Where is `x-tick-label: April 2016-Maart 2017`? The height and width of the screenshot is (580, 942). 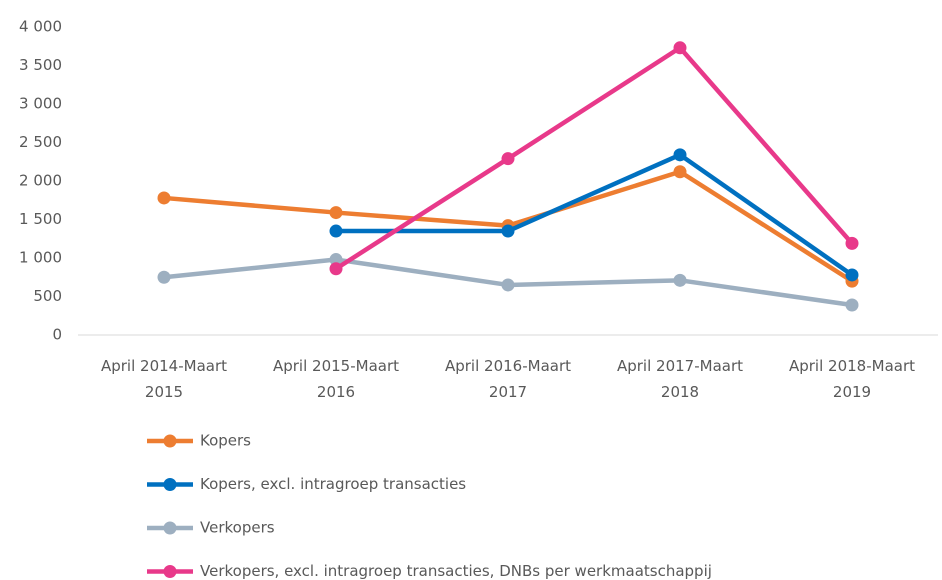 x-tick-label: April 2016-Maart 2017 is located at coordinates (508, 379).